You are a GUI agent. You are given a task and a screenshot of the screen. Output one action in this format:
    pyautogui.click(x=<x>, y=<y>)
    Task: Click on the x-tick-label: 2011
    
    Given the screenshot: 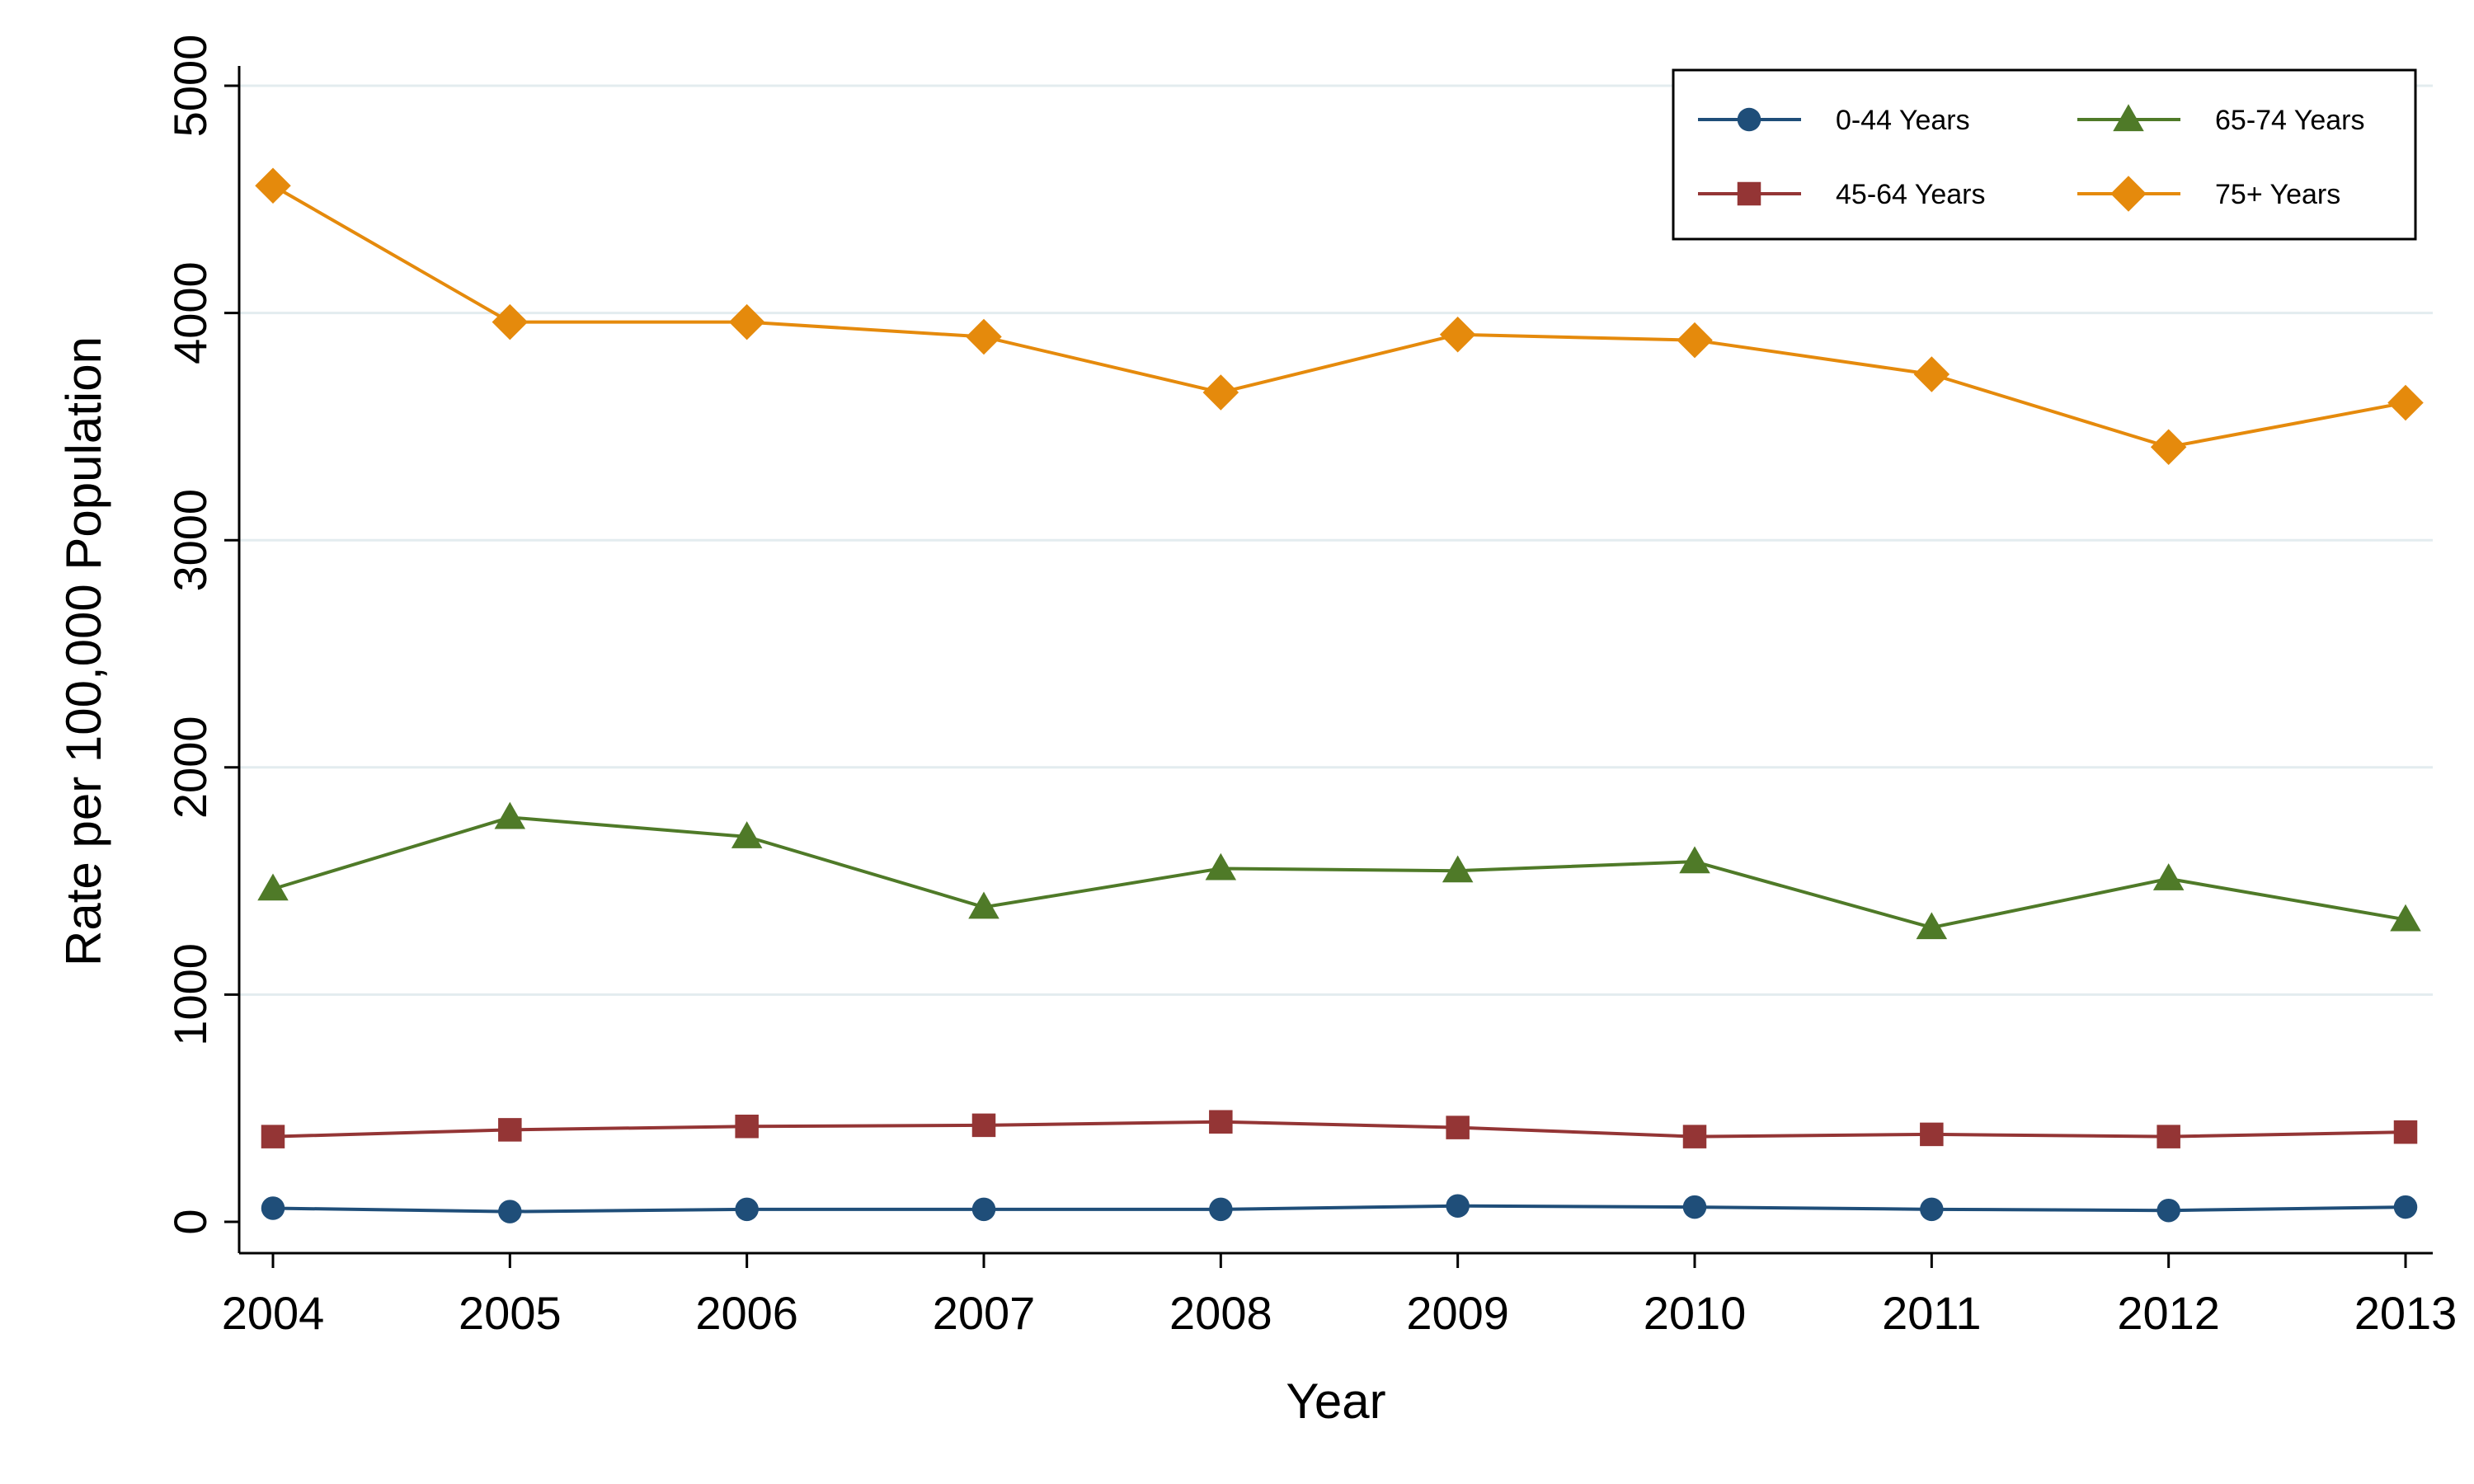 What is the action you would take?
    pyautogui.click(x=1931, y=1313)
    